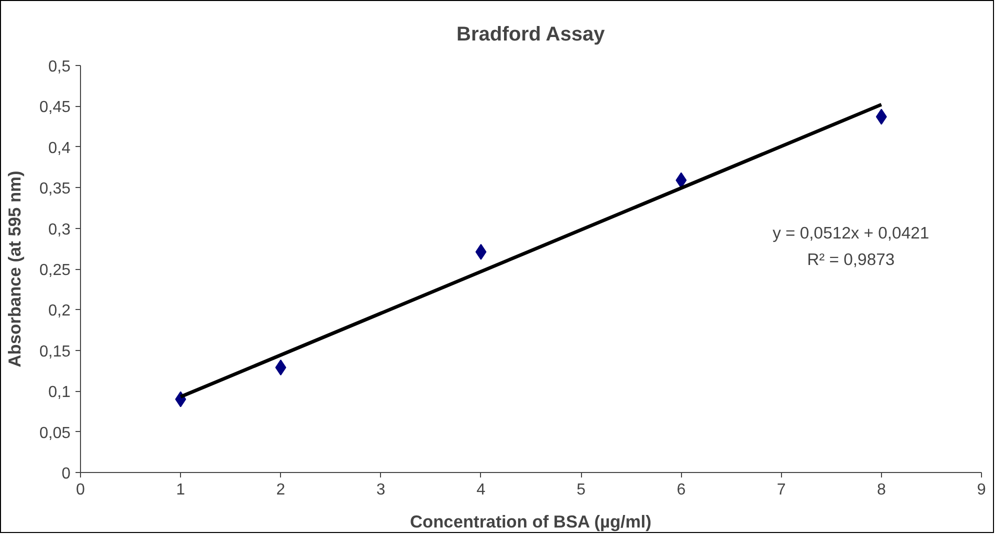 Image resolution: width=996 pixels, height=535 pixels. I want to click on x-tick-label: 6, so click(681, 490).